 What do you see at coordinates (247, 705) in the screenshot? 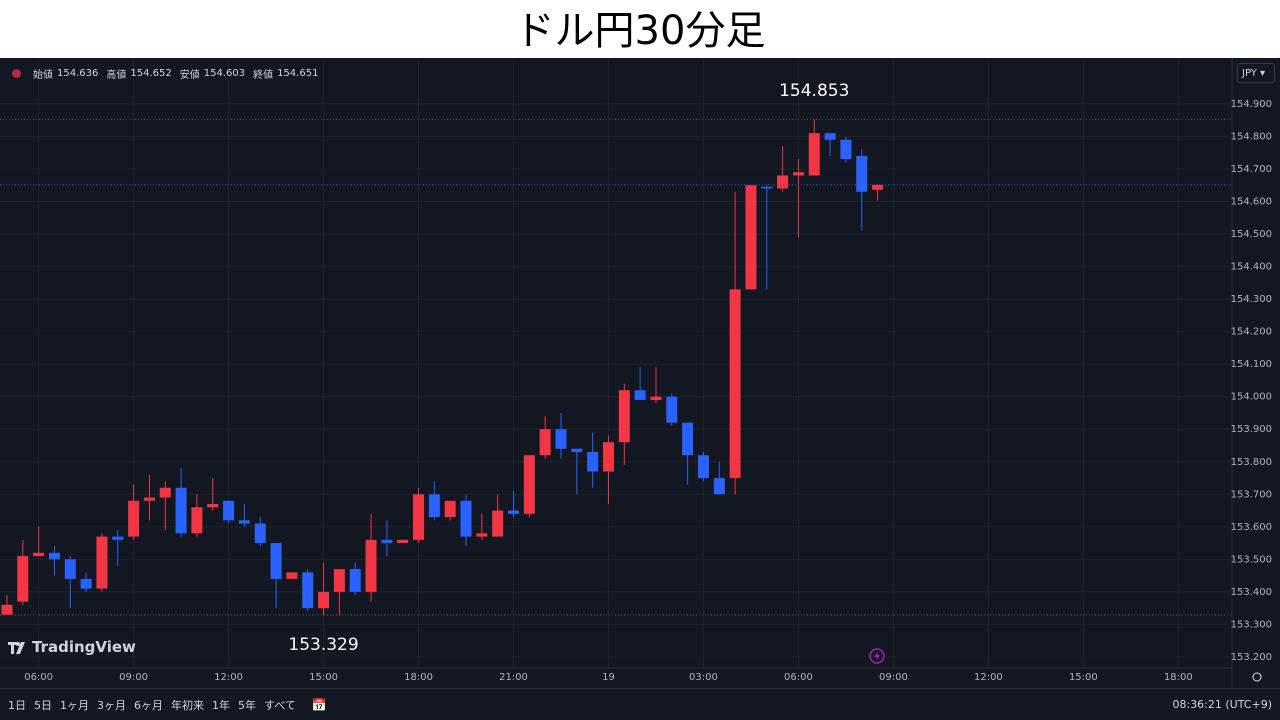
I see `range-button: 5年` at bounding box center [247, 705].